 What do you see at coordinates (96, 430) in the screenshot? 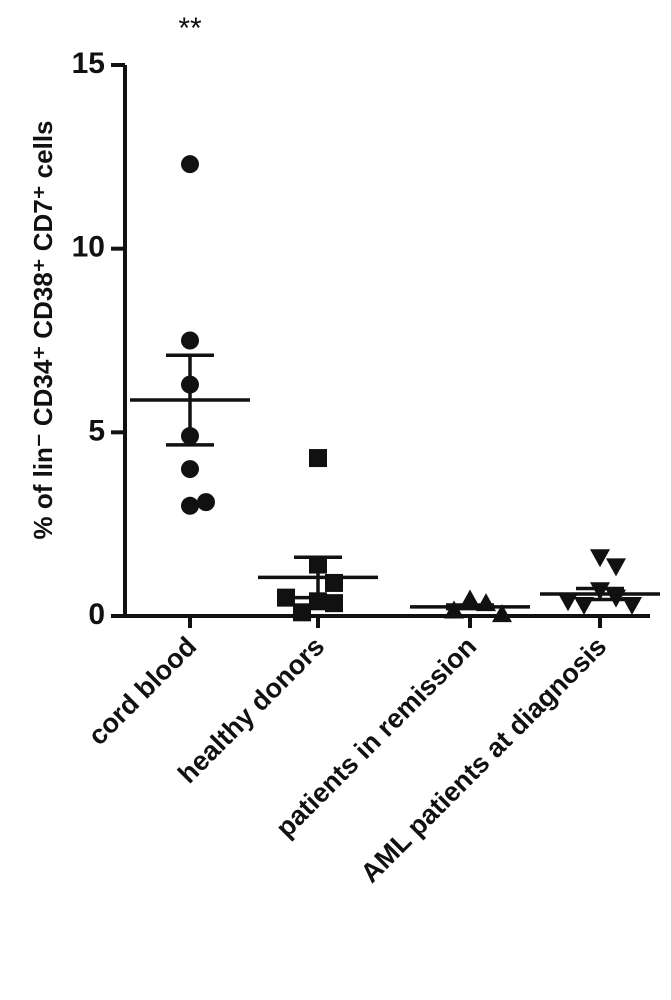
I see `y-tick-label: 5` at bounding box center [96, 430].